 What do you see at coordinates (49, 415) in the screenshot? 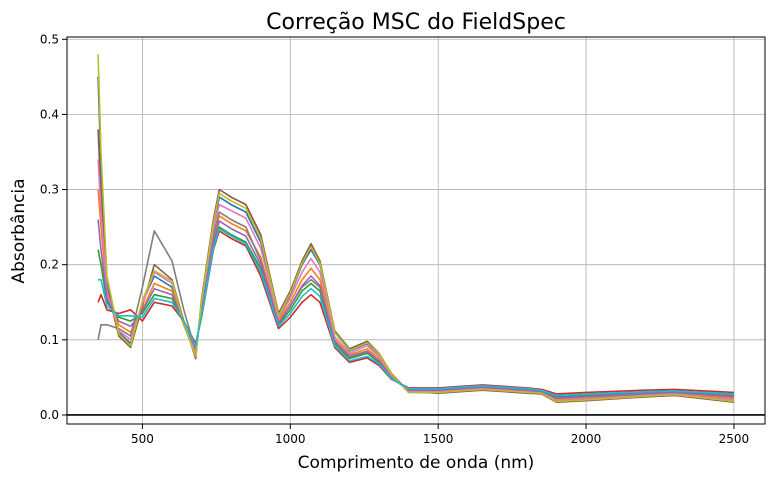
I see `y-tick-label: 0.0` at bounding box center [49, 415].